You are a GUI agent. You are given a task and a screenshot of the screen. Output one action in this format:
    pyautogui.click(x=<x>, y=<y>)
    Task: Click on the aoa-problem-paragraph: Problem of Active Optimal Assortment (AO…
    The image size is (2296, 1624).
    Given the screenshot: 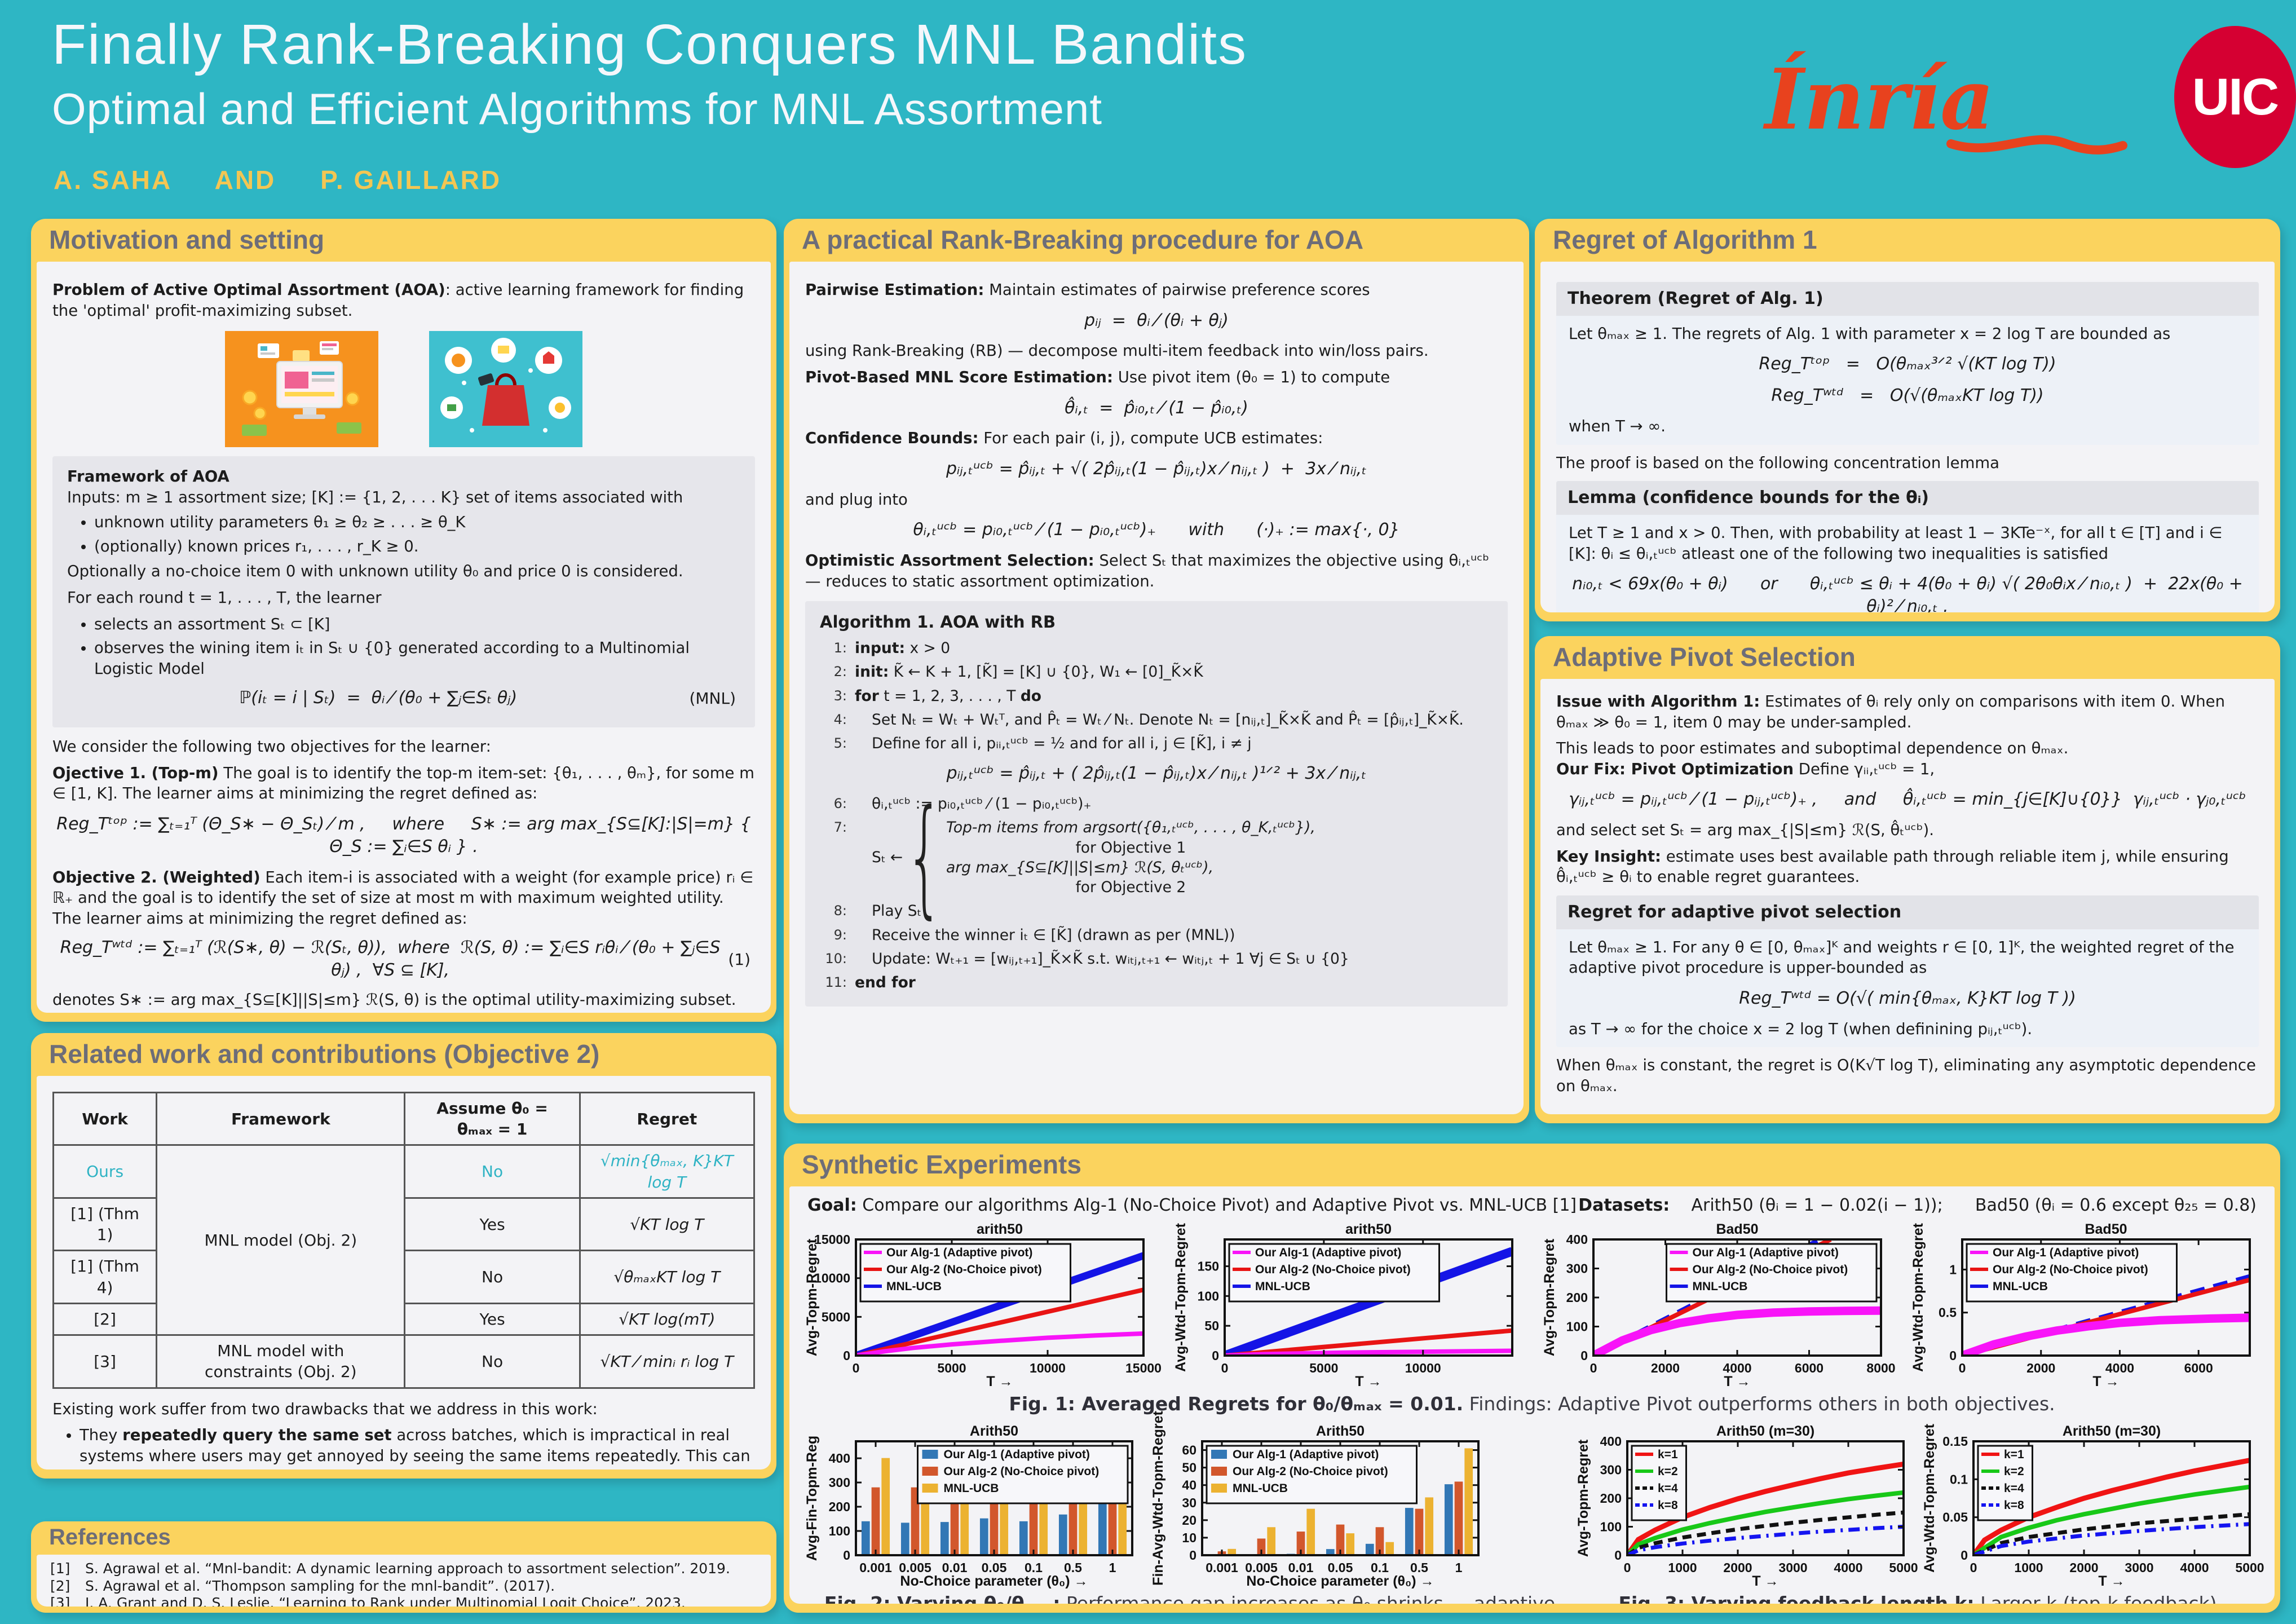 What is the action you would take?
    pyautogui.click(x=404, y=300)
    